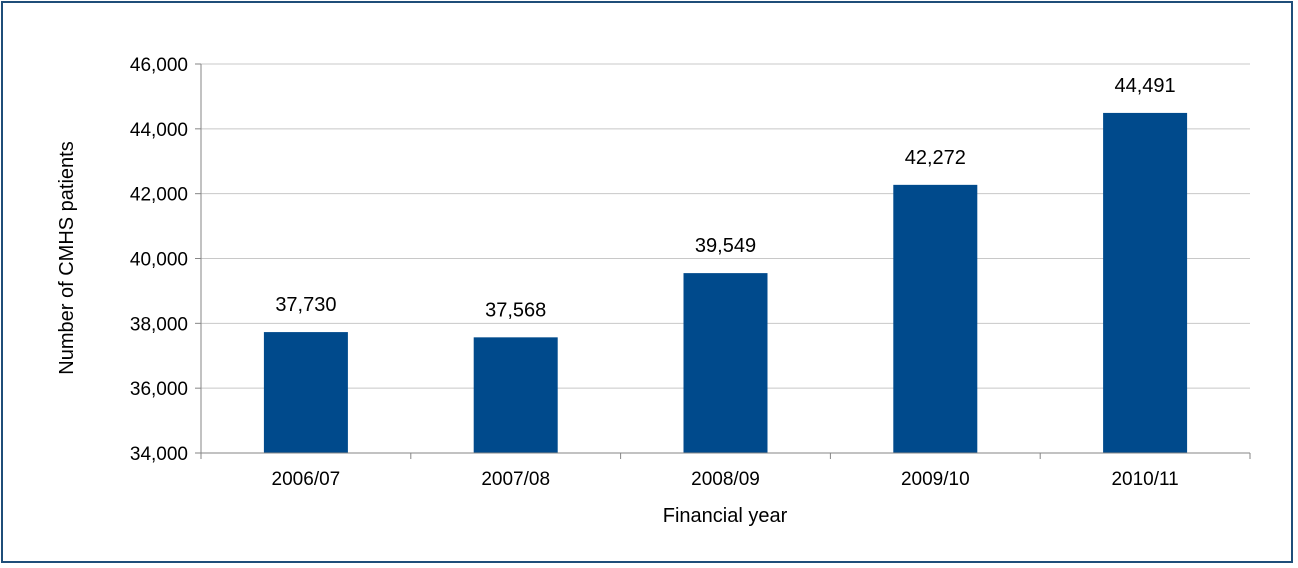  What do you see at coordinates (159, 389) in the screenshot?
I see `y-tick-label: 36,000` at bounding box center [159, 389].